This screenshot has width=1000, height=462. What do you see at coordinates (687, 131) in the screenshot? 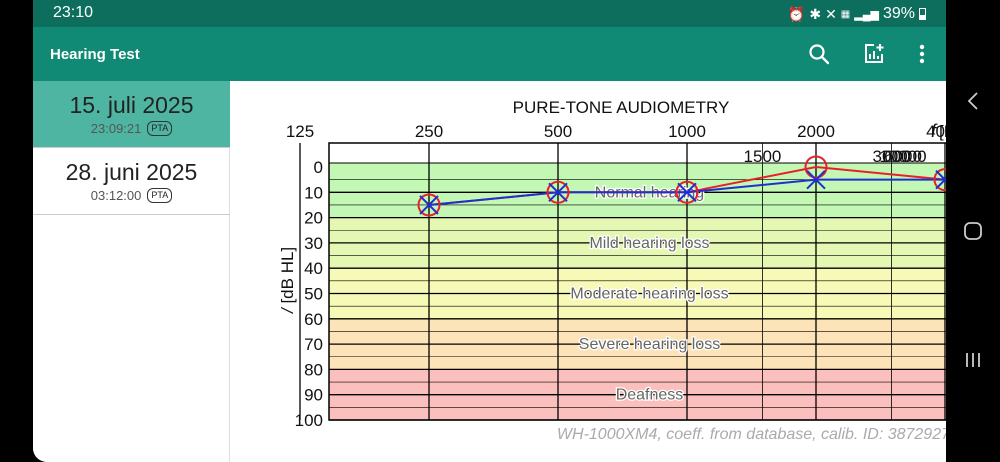
I see `x-tick-label: 1000` at bounding box center [687, 131].